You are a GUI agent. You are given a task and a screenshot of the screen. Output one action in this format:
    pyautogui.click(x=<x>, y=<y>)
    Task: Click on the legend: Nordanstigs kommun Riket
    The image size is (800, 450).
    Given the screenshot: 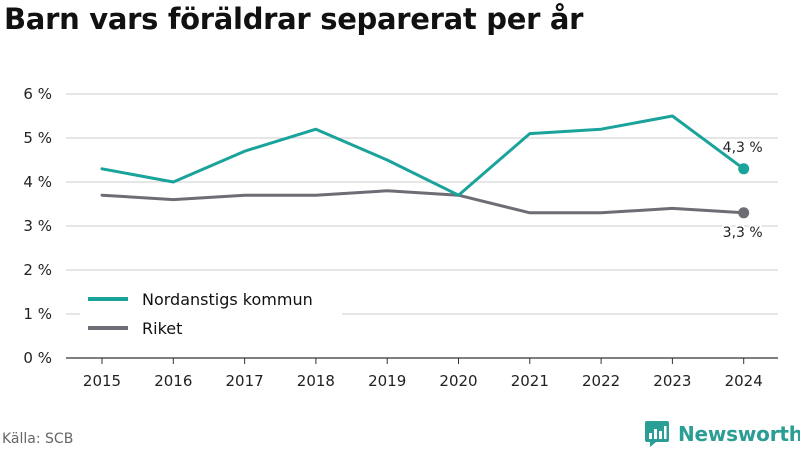 What is the action you would take?
    pyautogui.click(x=211, y=313)
    